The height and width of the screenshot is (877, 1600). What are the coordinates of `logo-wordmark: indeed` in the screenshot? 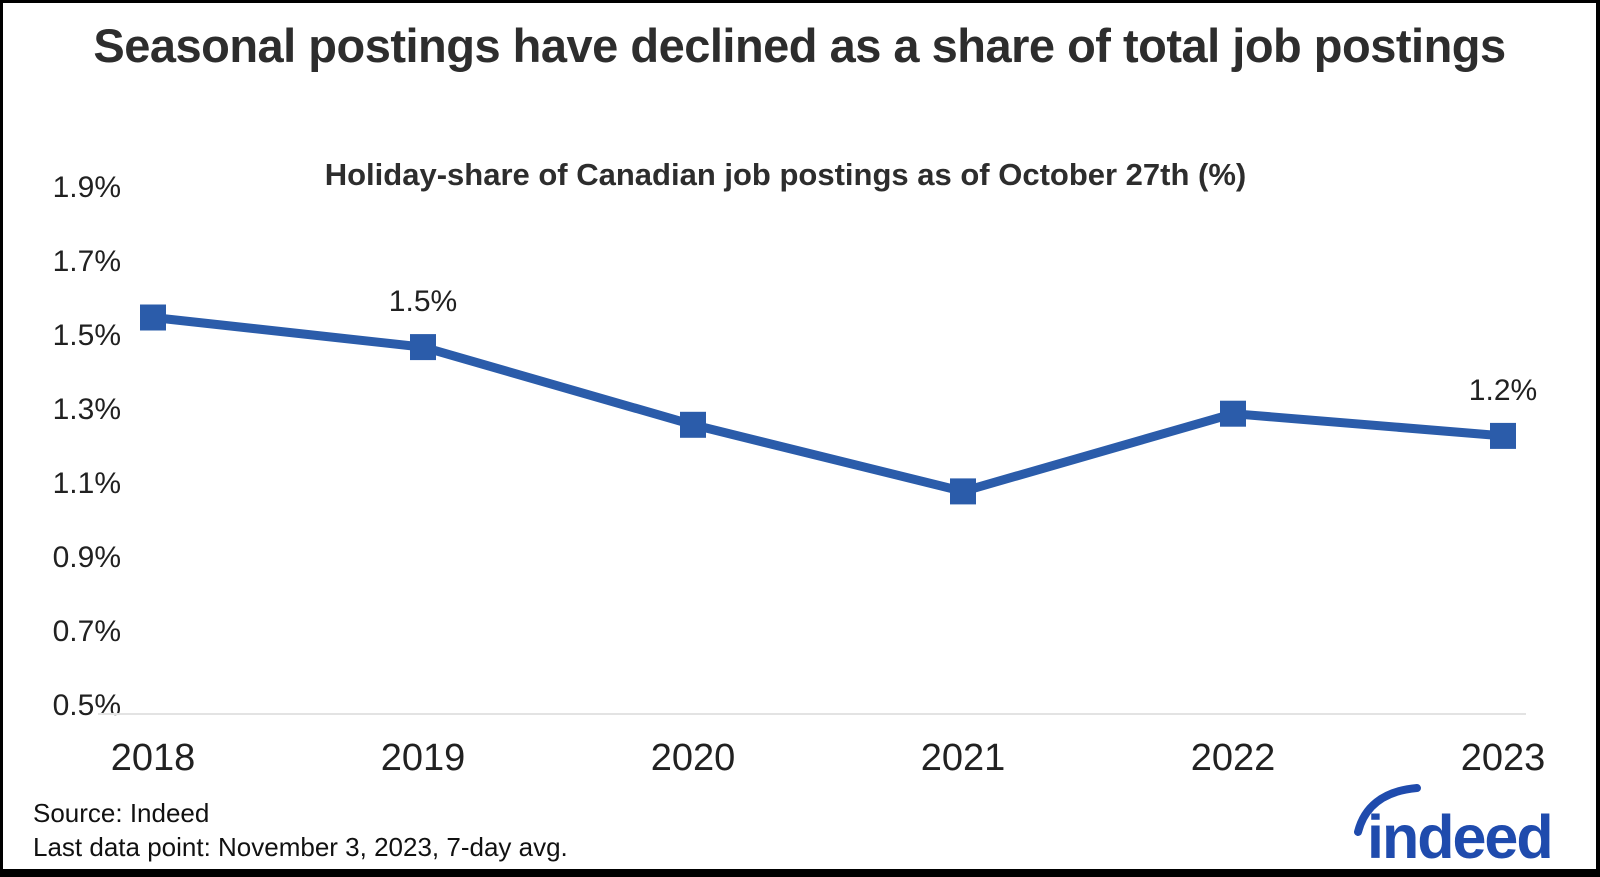 It's located at (1459, 834).